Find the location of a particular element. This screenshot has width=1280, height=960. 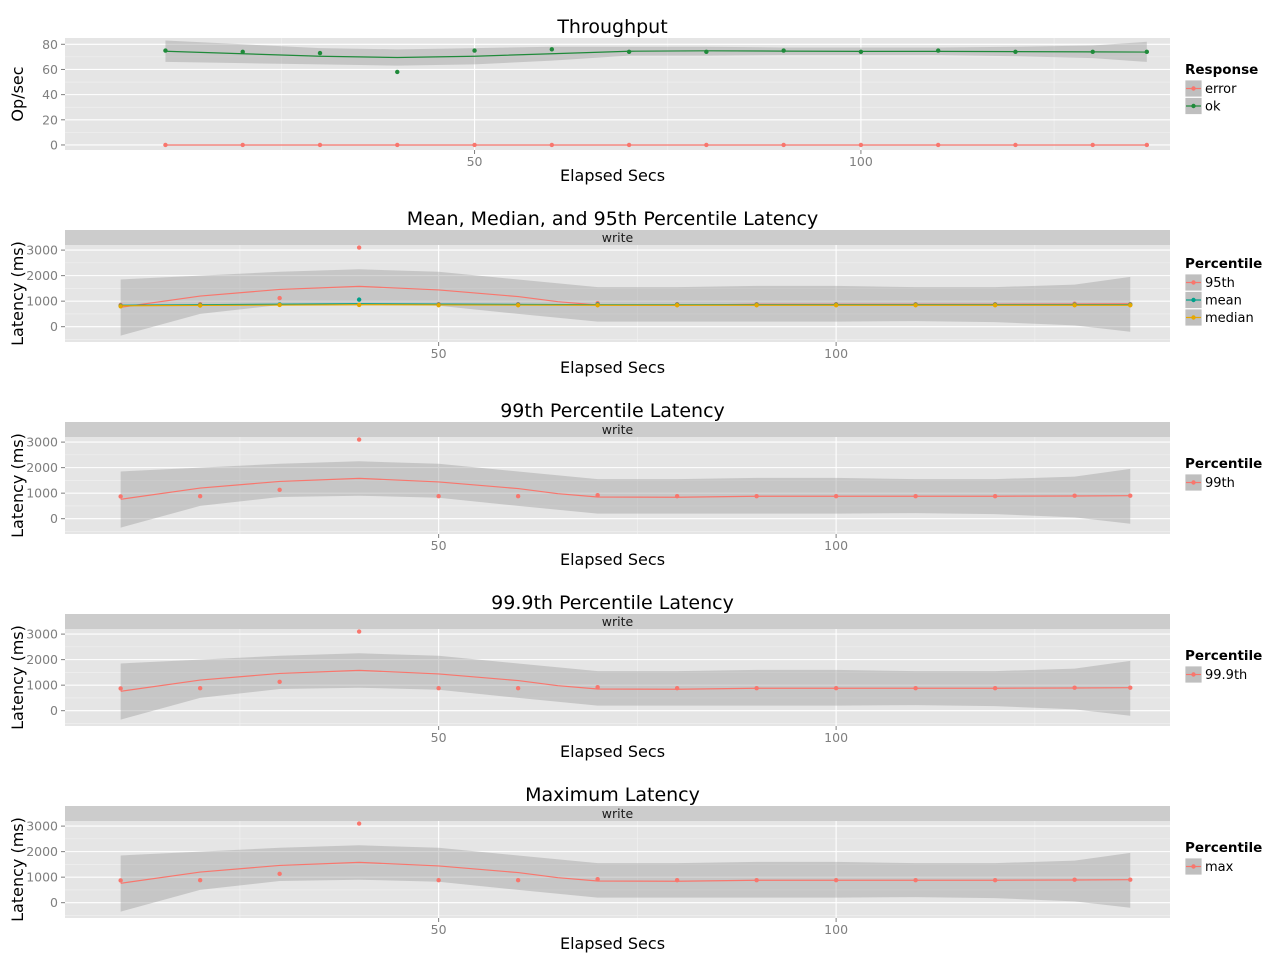

y-tick-label: 2000 is located at coordinates (42, 851).